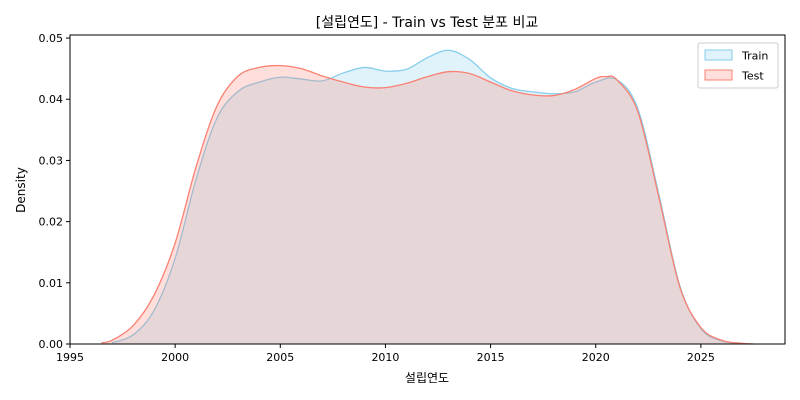  What do you see at coordinates (701, 357) in the screenshot?
I see `x-tick-label: 2025` at bounding box center [701, 357].